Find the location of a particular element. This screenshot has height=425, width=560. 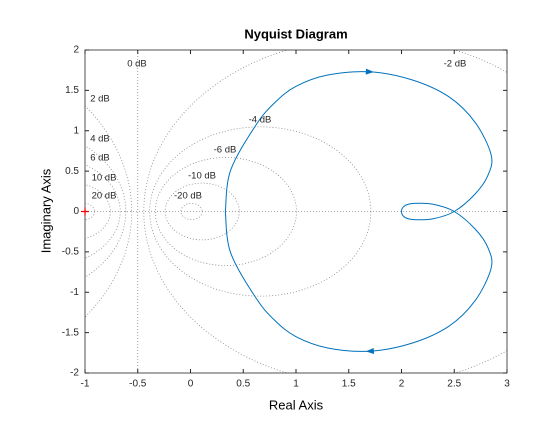

y-tick-label: 2 is located at coordinates (76, 50).